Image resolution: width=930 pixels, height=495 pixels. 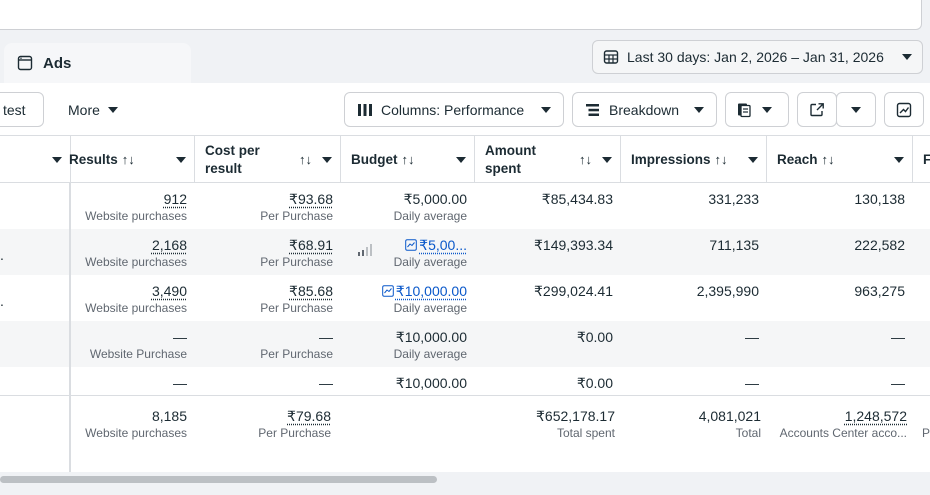 What do you see at coordinates (218, 479) in the screenshot?
I see `scrollbar-thumb` at bounding box center [218, 479].